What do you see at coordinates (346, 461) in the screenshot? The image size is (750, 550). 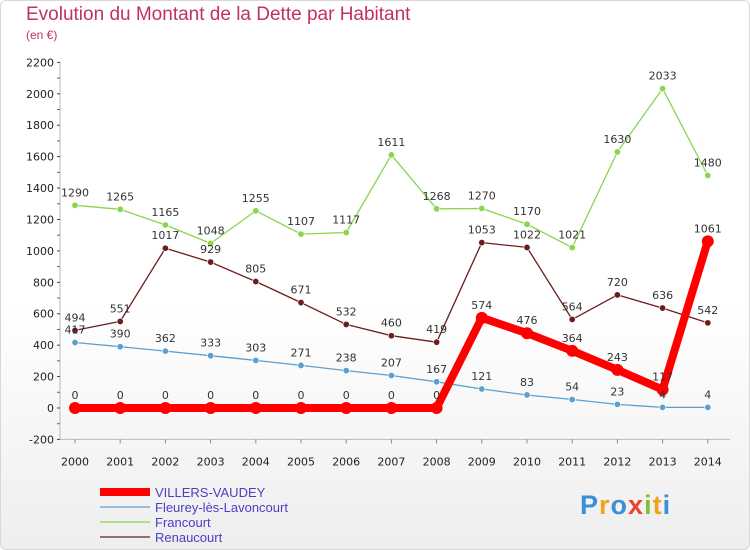 I see `x-tick-label: 2006` at bounding box center [346, 461].